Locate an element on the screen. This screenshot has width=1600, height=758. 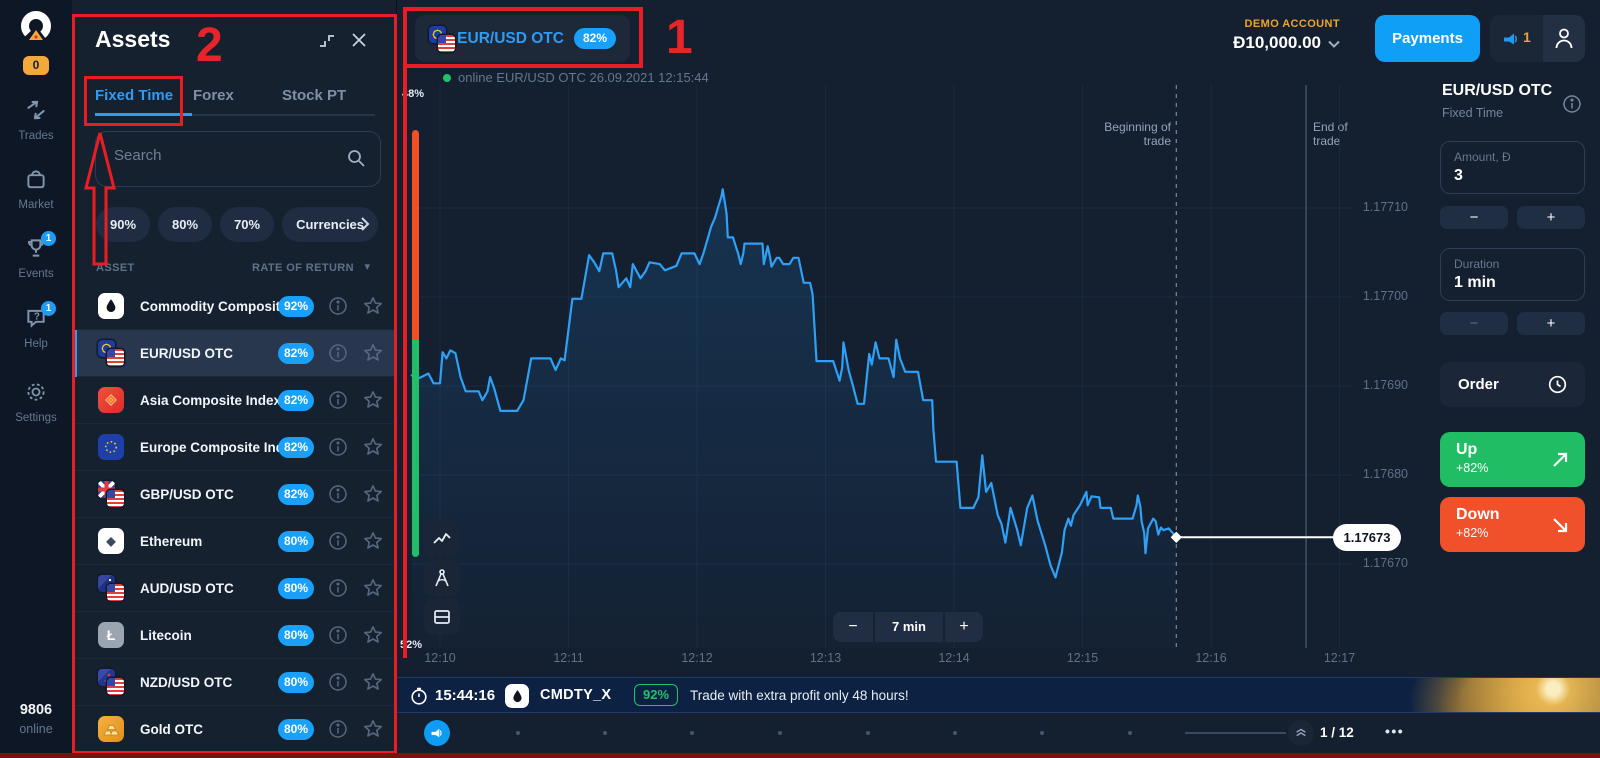
sidebar-item-events: 1 Events is located at coordinates (36, 255).